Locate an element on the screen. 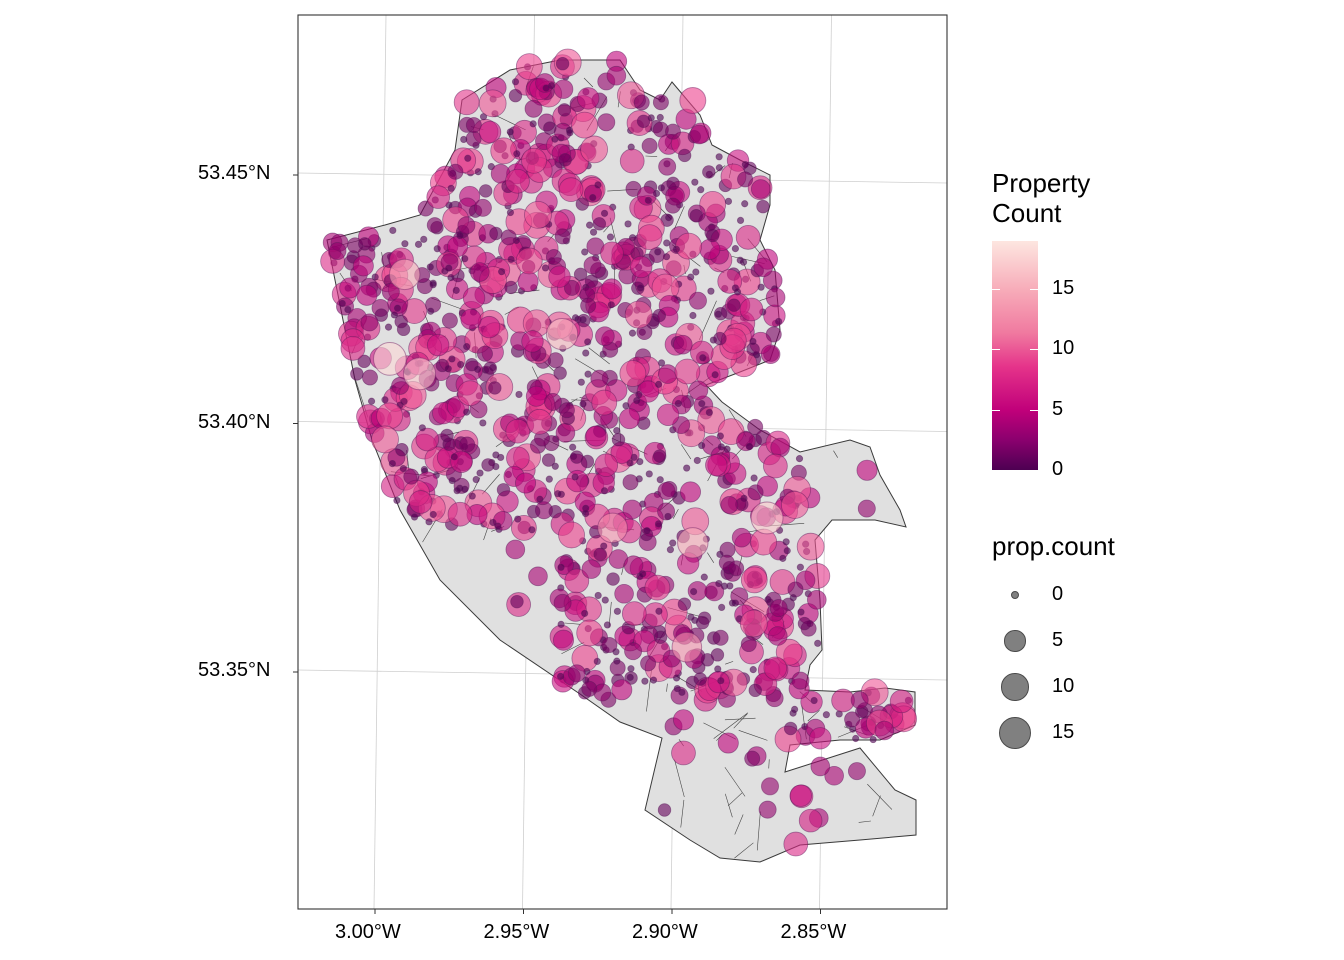  y-tick-label: 53.45°N is located at coordinates (234, 173).